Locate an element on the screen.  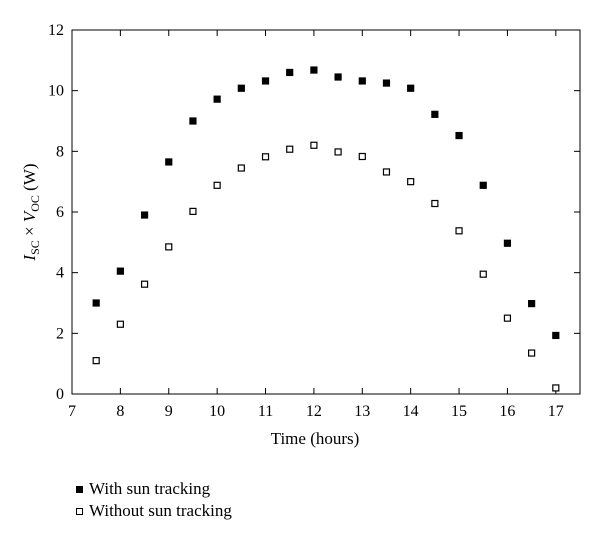
x-tick-label: 16 is located at coordinates (507, 411).